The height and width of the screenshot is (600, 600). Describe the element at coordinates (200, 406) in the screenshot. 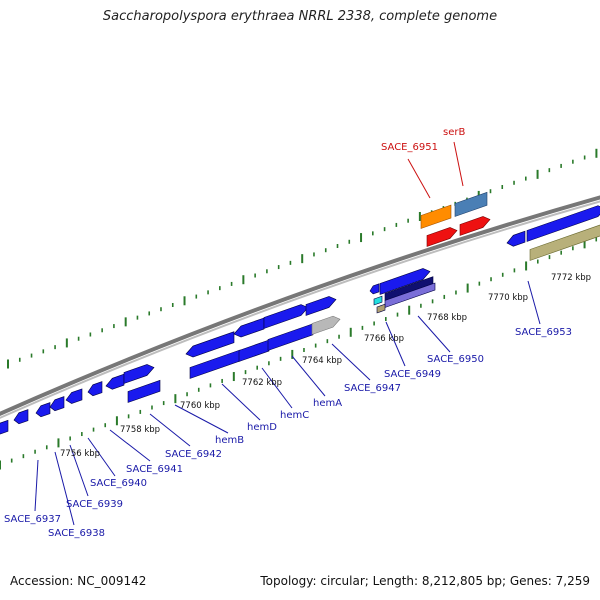

I see `scale-label-2: 7760 kbp` at that location.